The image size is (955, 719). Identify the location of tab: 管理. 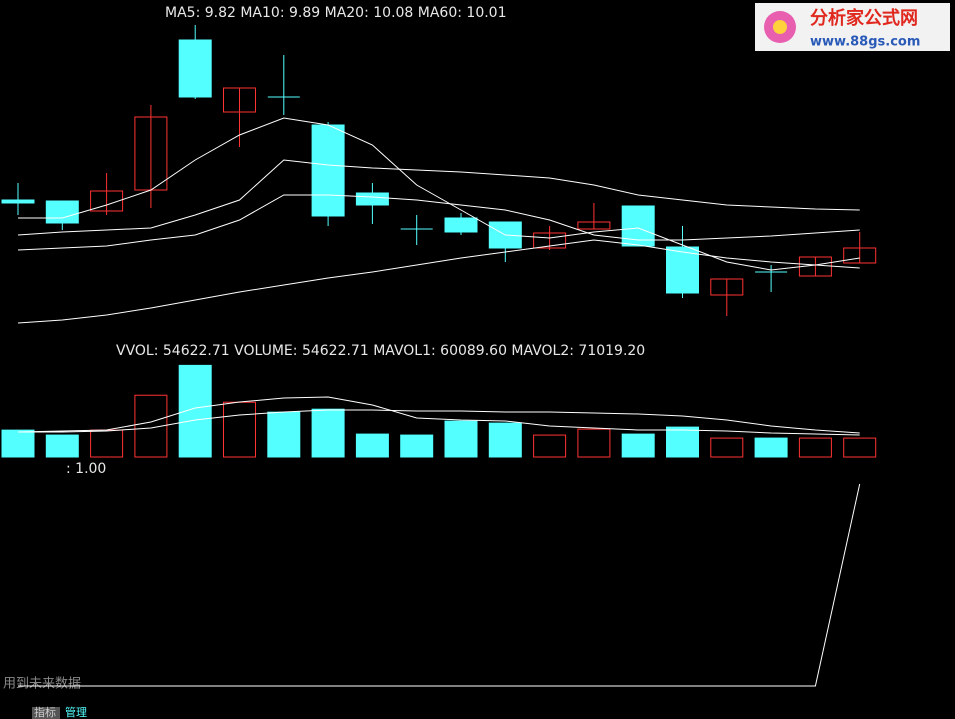
(76, 712).